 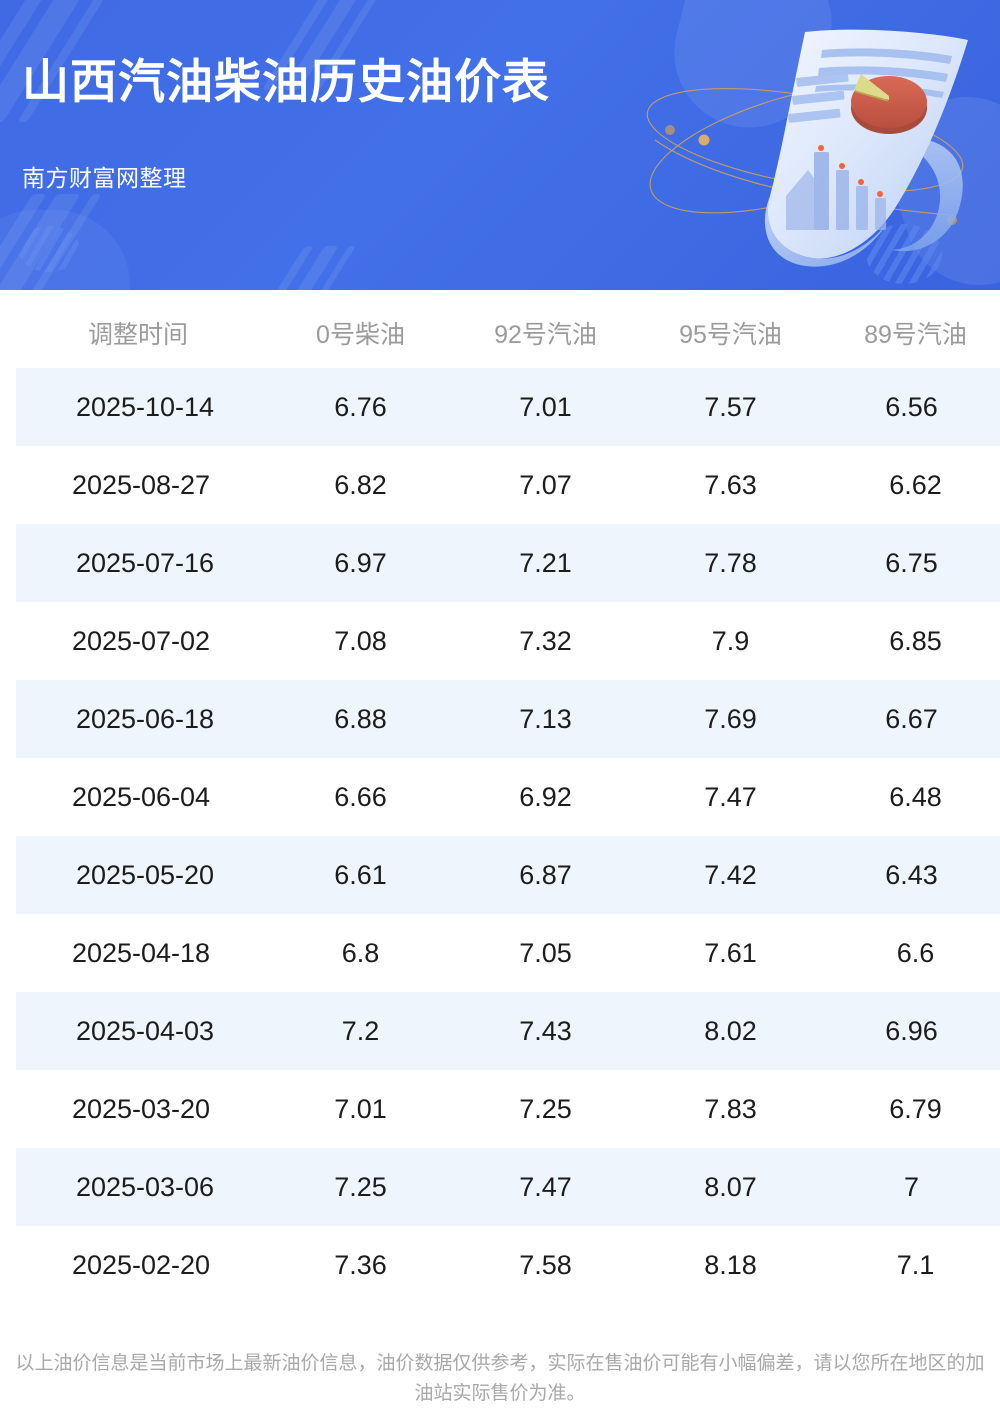 What do you see at coordinates (360, 719) in the screenshot?
I see `cell-diesel-0: 6.88` at bounding box center [360, 719].